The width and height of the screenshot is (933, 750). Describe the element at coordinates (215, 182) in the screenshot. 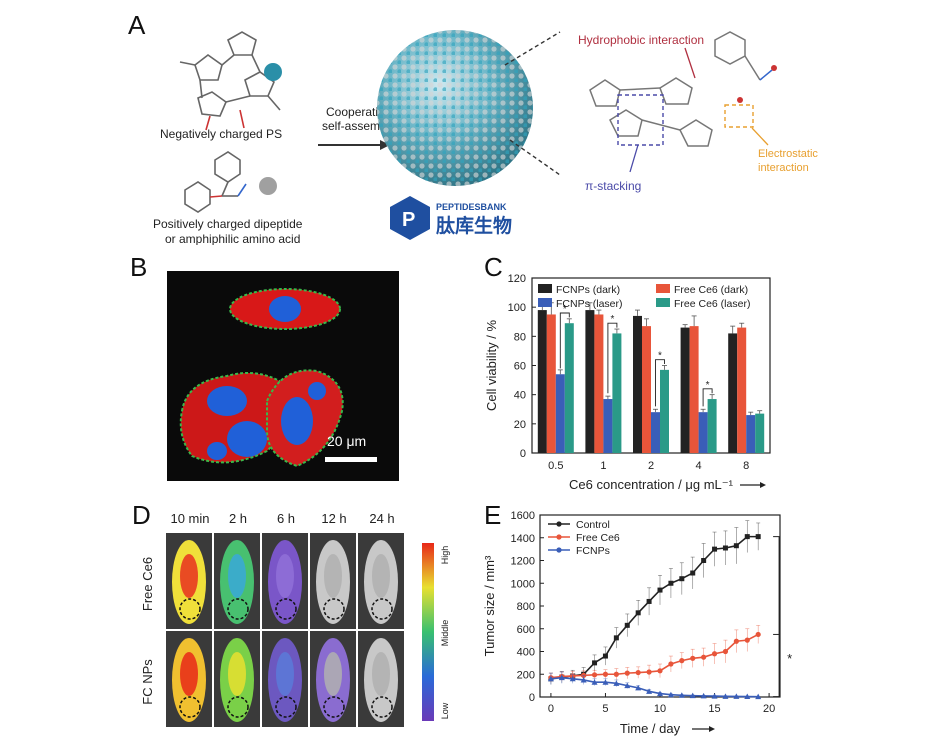

I see `dipeptide-molecule-illustration` at that location.